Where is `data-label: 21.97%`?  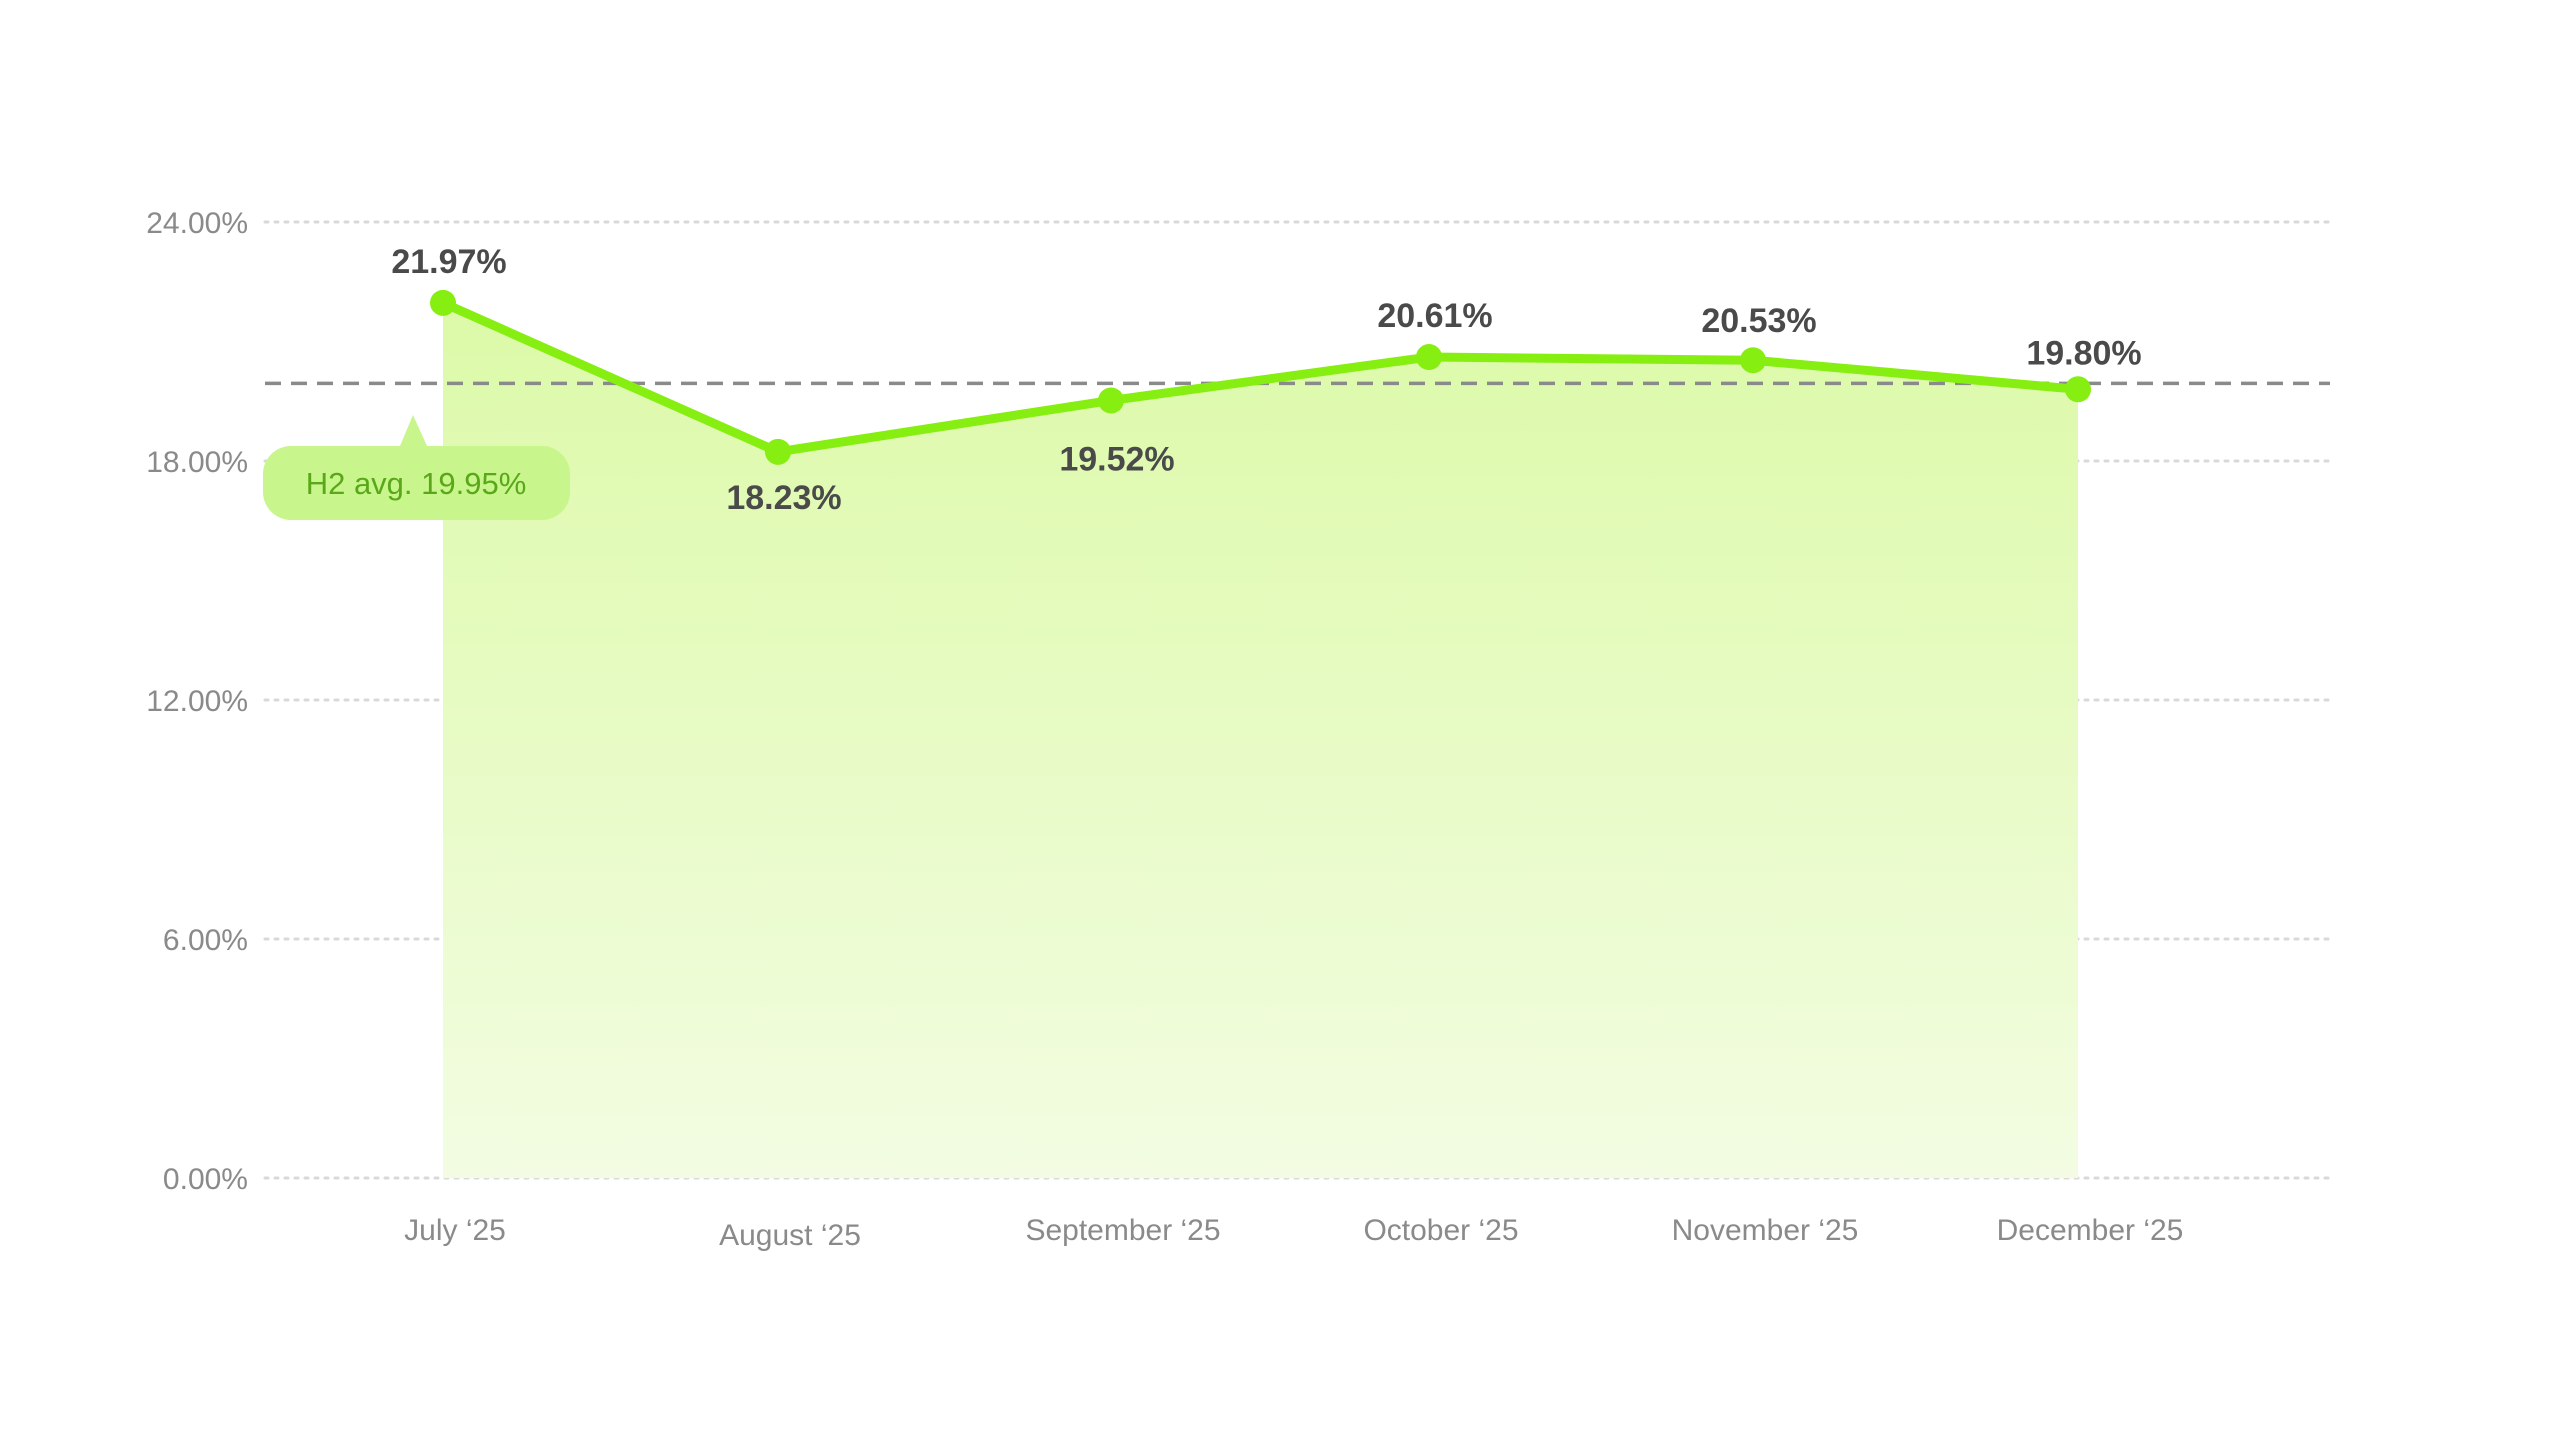 data-label: 21.97% is located at coordinates (448, 262).